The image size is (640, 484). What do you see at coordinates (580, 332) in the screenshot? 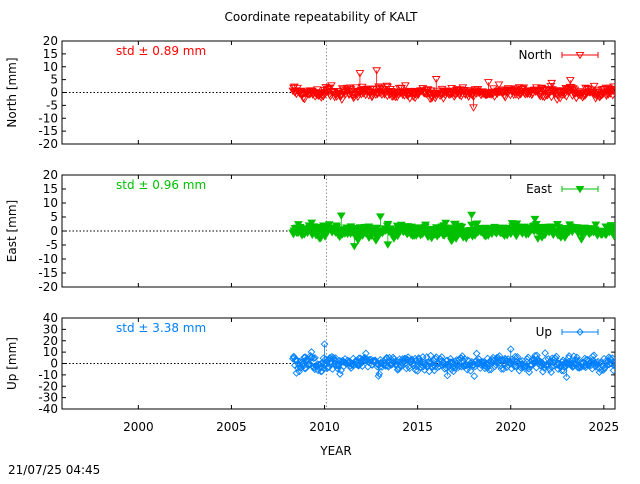
I see `legend-marker-up` at bounding box center [580, 332].